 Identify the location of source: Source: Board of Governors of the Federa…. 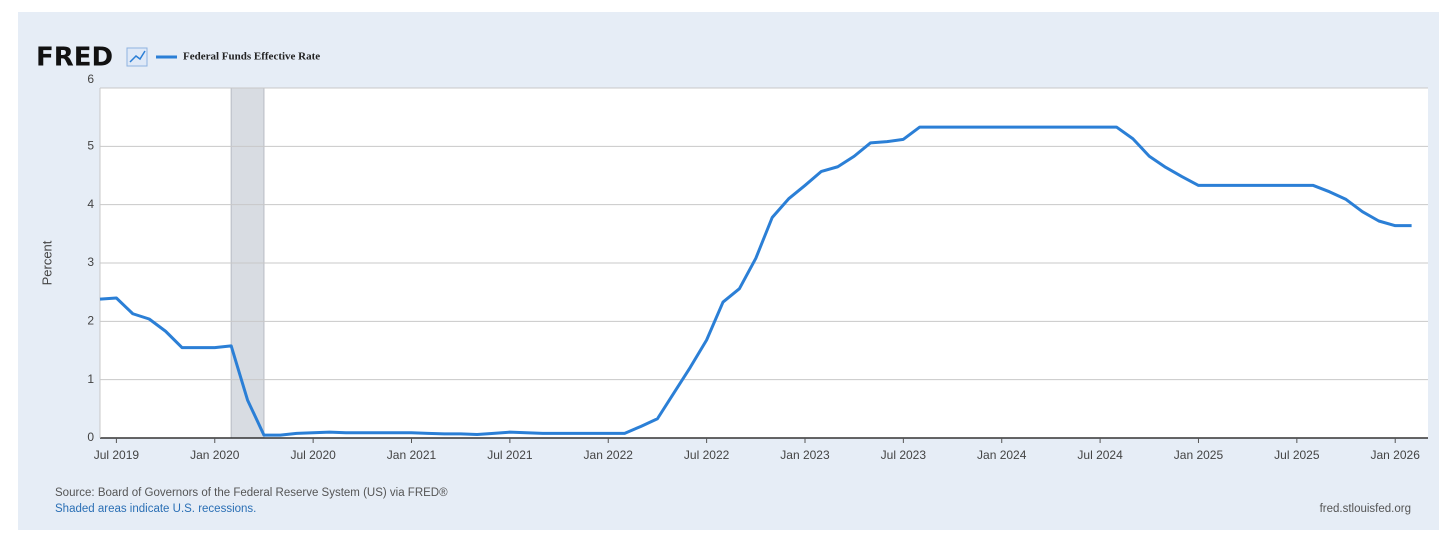
(251, 493).